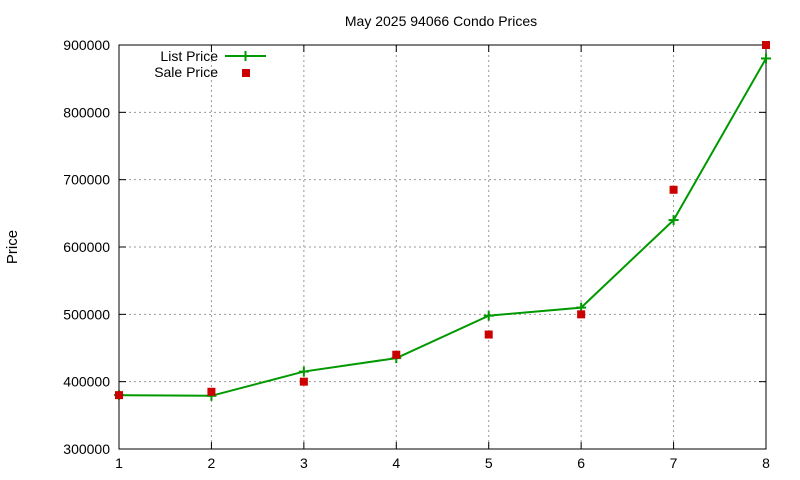 The width and height of the screenshot is (800, 480). I want to click on x-tick-label: 5, so click(489, 463).